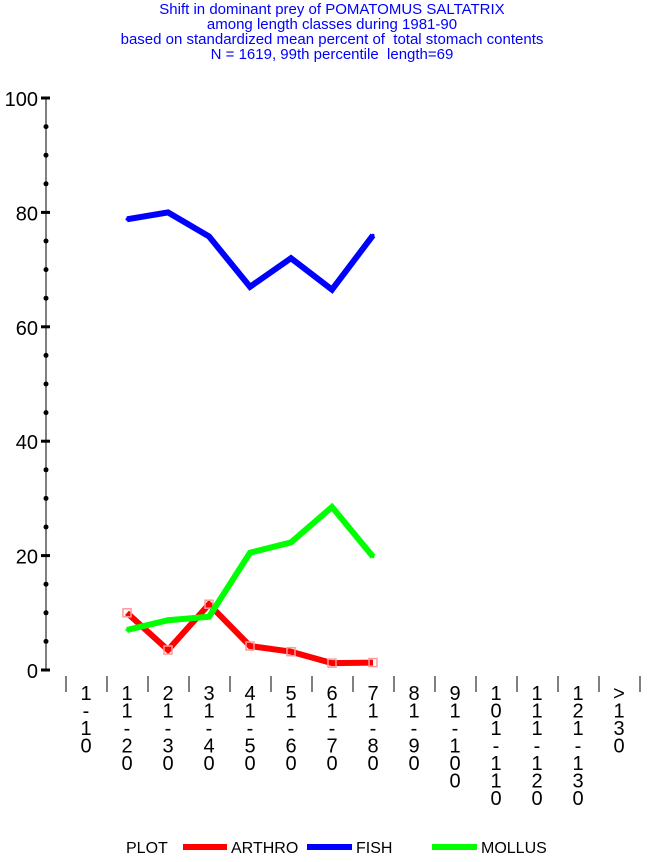  What do you see at coordinates (619, 694) in the screenshot?
I see `x-tick-char: >` at bounding box center [619, 694].